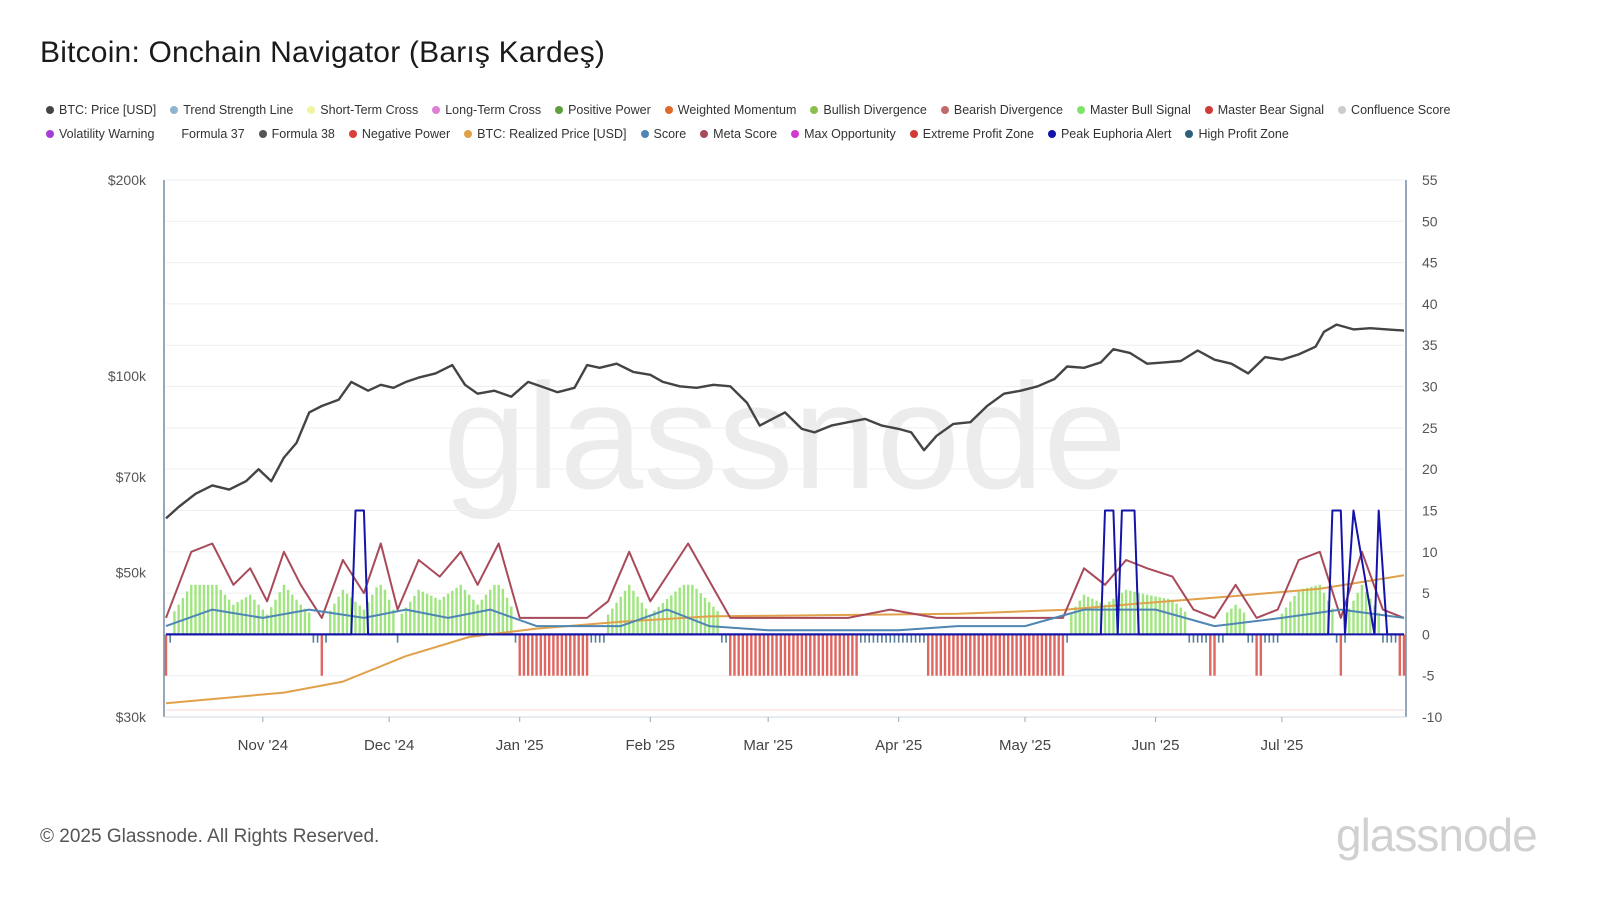 This screenshot has height=900, width=1600. I want to click on legend-item: Bearish Divergence, so click(1001, 110).